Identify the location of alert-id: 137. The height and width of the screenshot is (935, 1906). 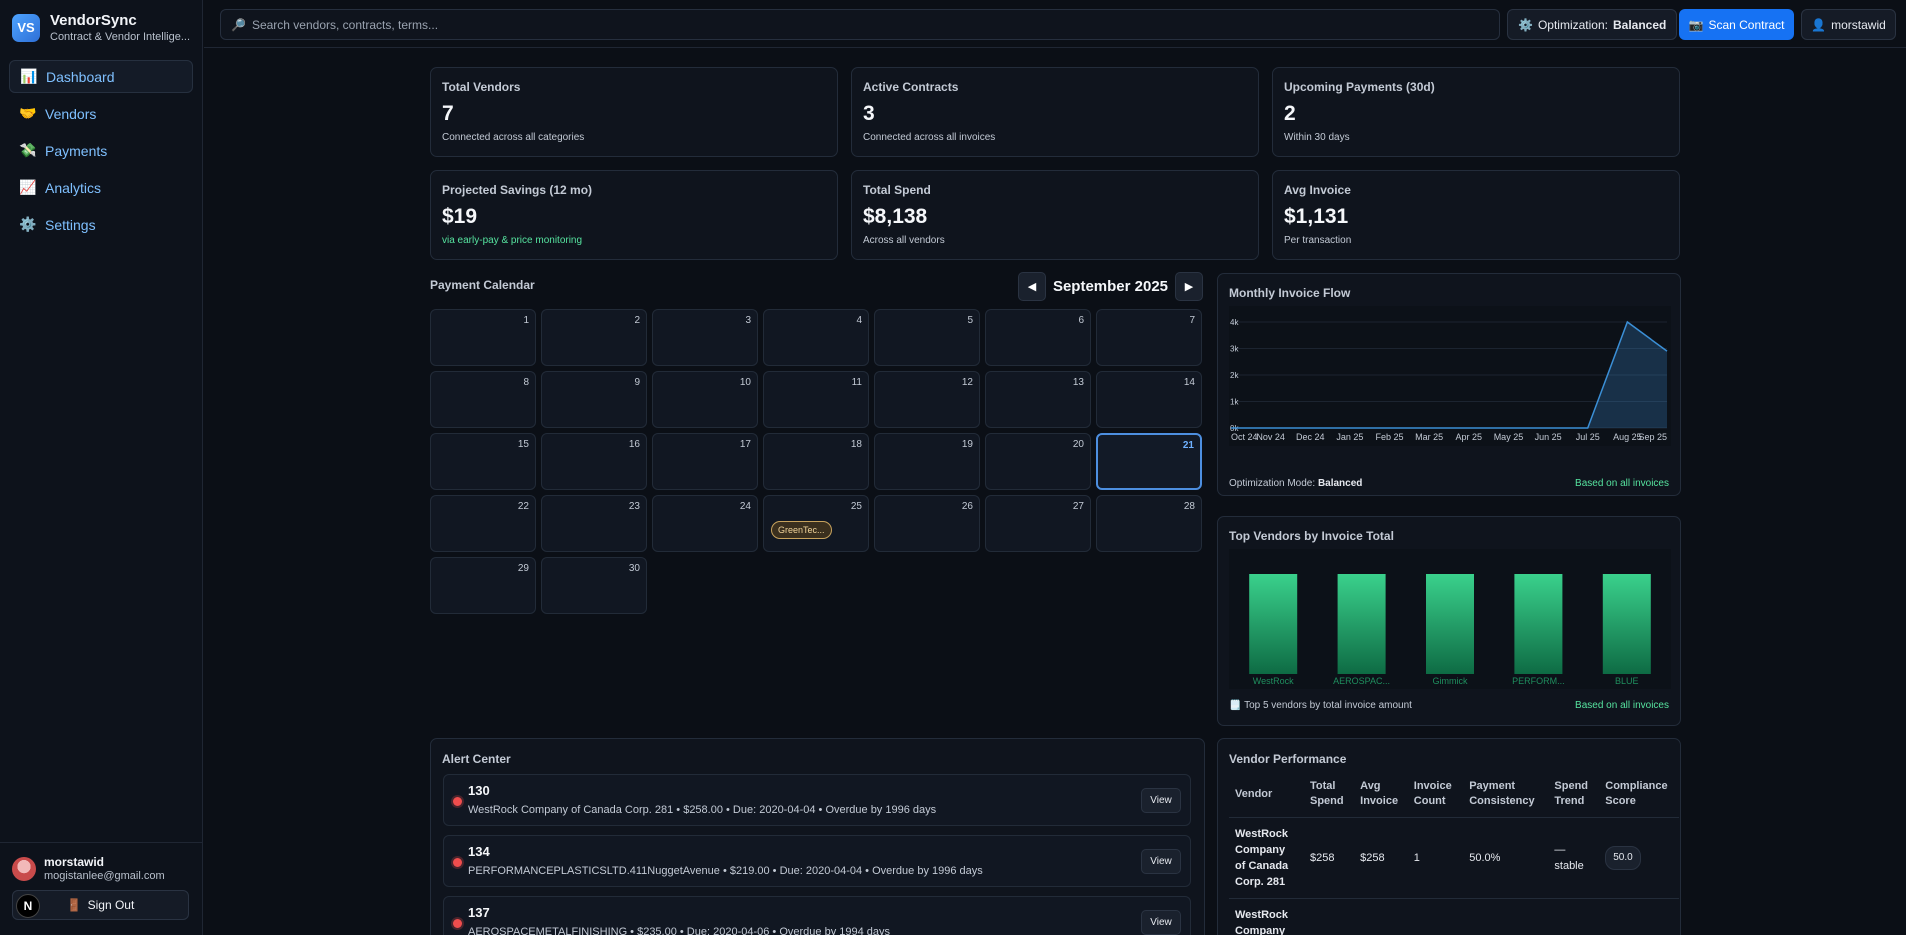
(479, 912).